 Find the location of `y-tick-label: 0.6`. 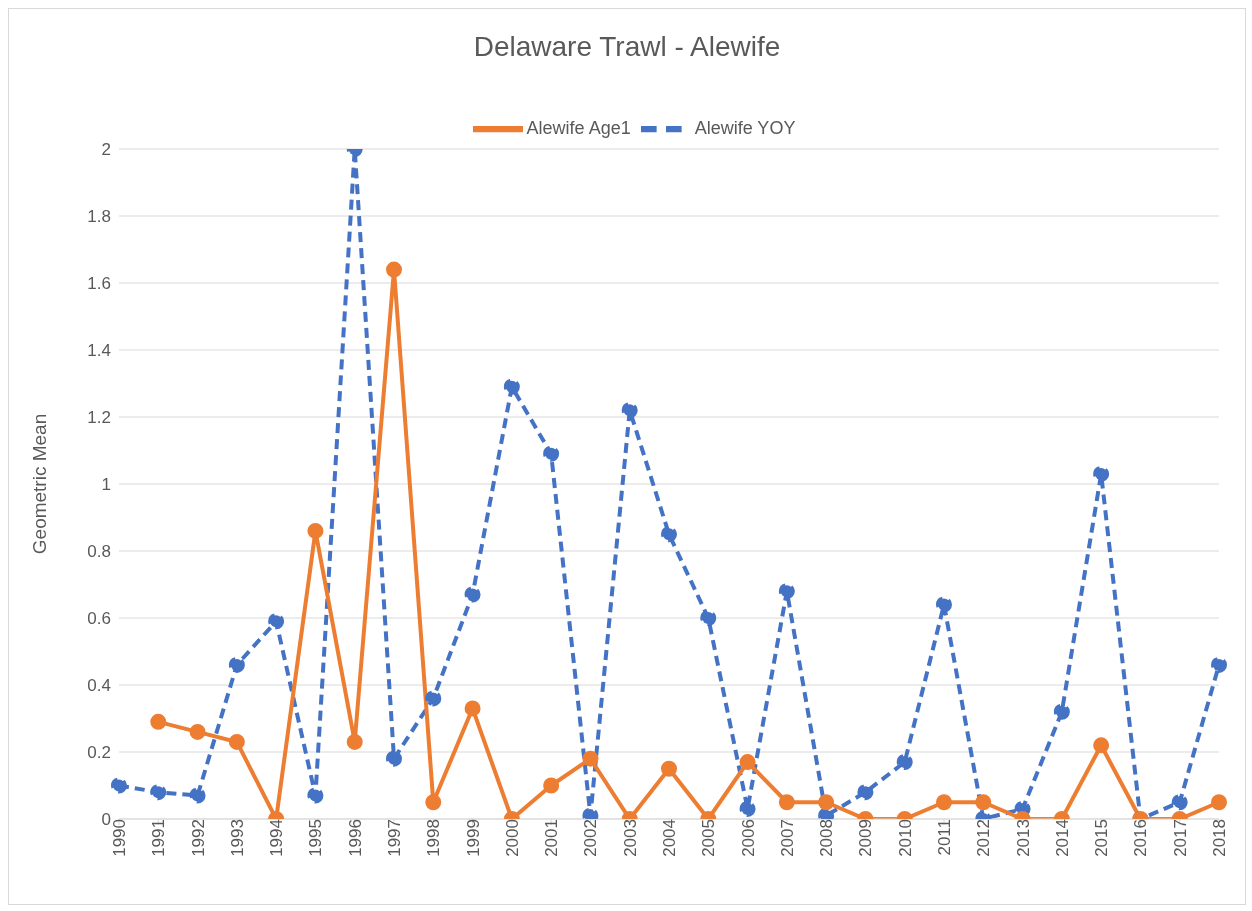

y-tick-label: 0.6 is located at coordinates (99, 619).